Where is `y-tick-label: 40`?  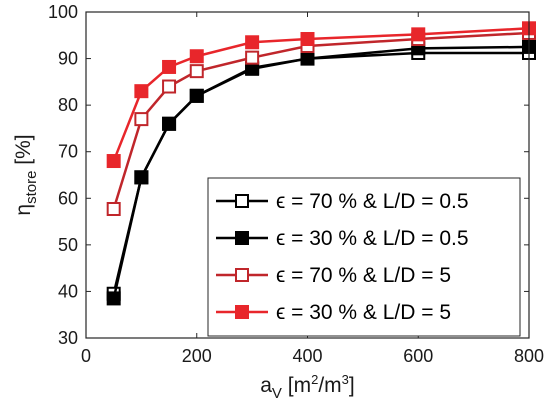
y-tick-label: 40 is located at coordinates (68, 291).